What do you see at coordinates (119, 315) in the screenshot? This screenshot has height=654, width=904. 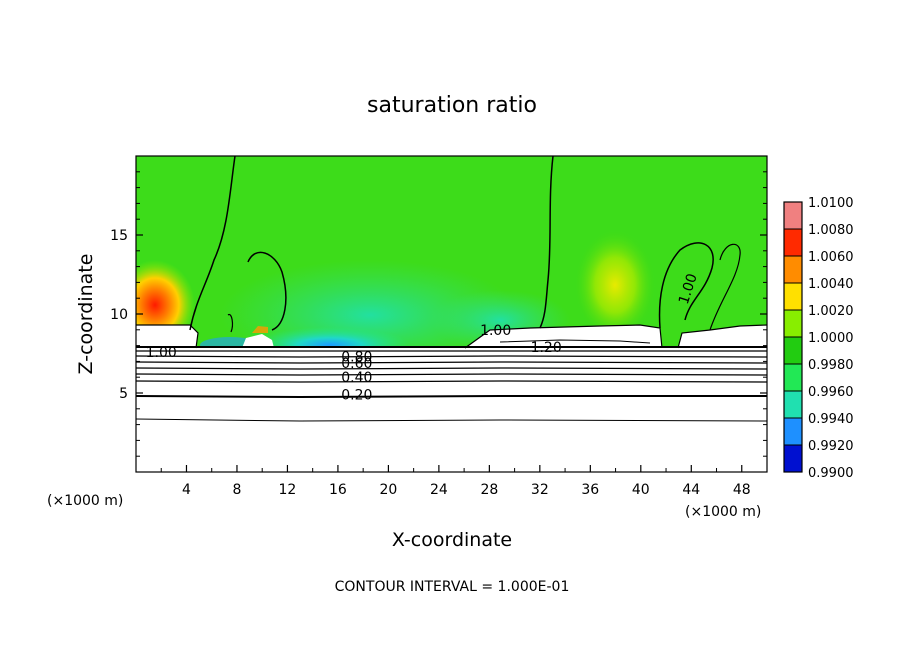 I see `y-tick-label: 10` at bounding box center [119, 315].